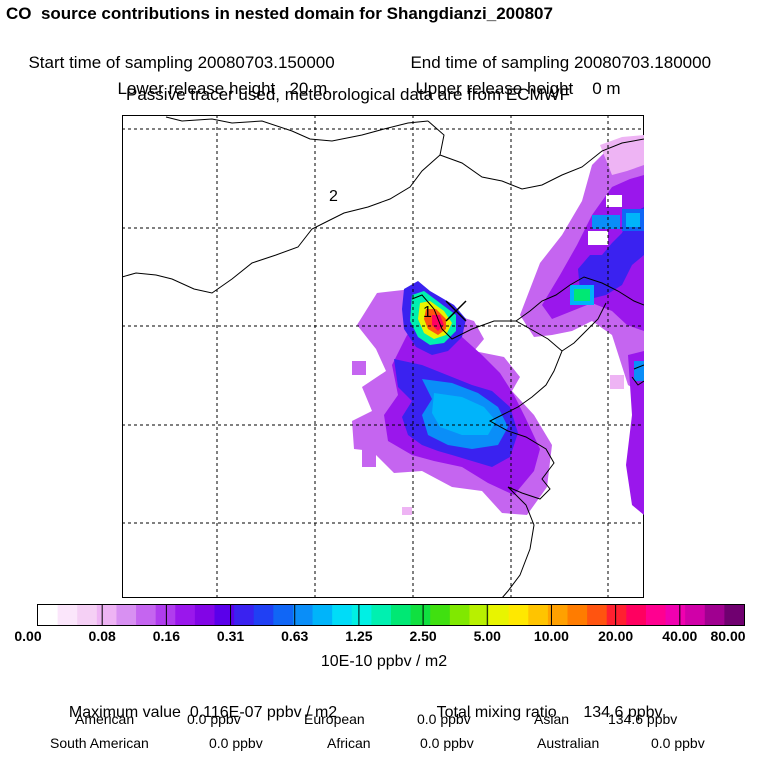 This screenshot has height=768, width=768. I want to click on upper-height-row: Upper release height 0 m, so click(513, 79).